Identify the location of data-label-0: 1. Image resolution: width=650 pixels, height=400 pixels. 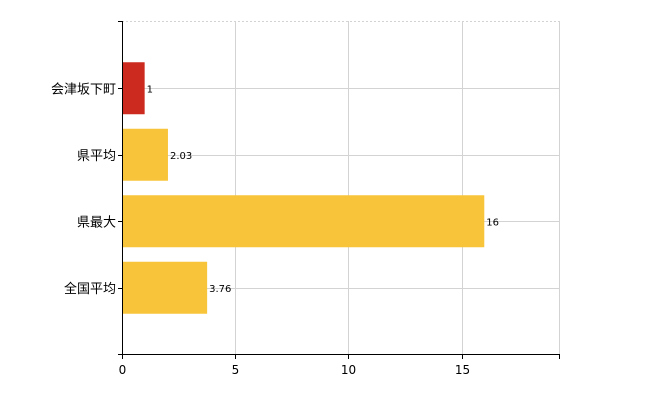
(150, 89).